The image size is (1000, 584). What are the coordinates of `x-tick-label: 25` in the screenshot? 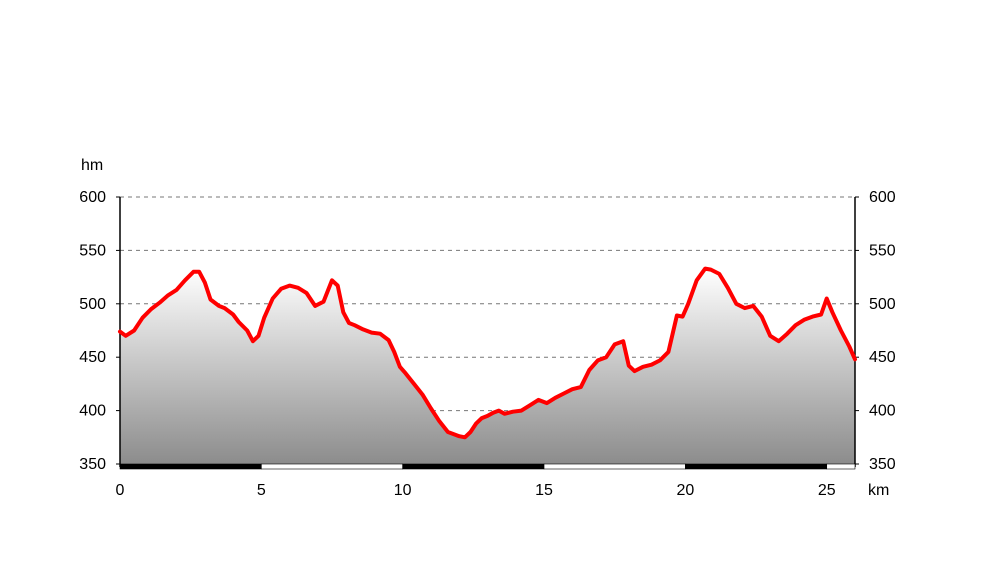 It's located at (827, 490).